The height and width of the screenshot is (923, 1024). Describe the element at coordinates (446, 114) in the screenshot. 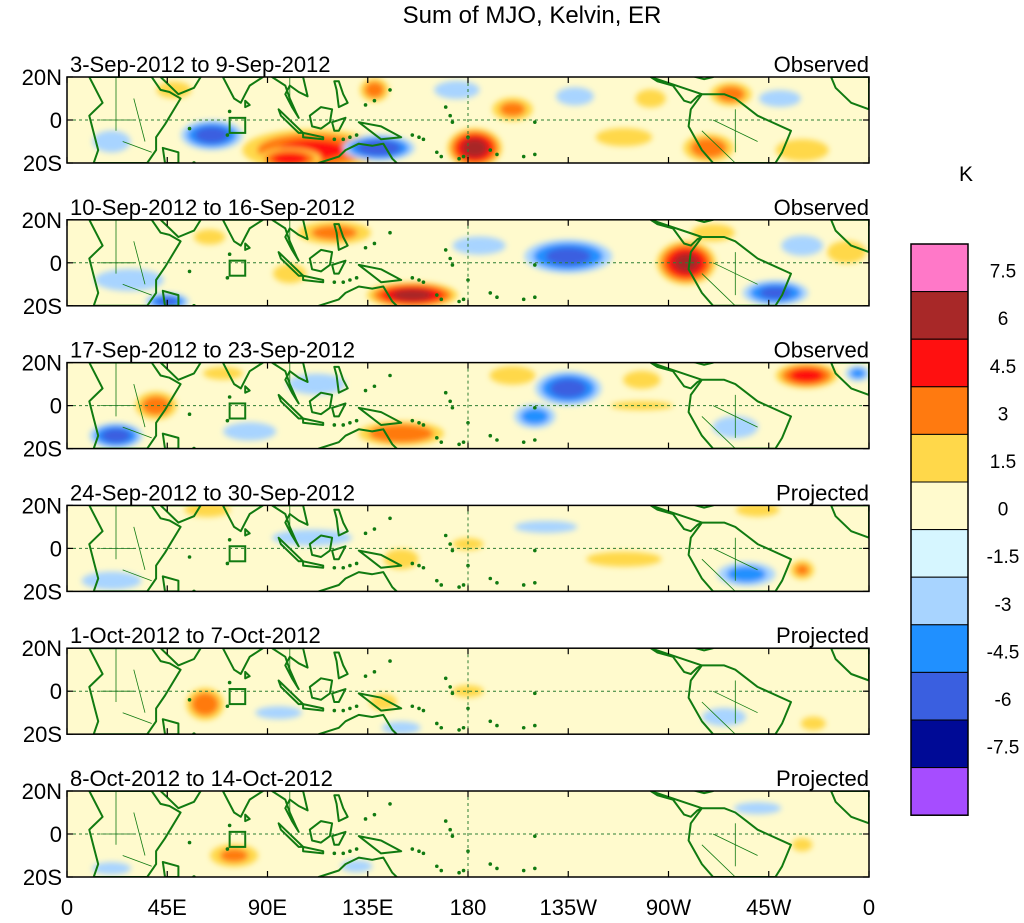

I see `panel-1: 20N 0 20S 3-Sep-2012 to 9-Sep-2012 Observed` at that location.